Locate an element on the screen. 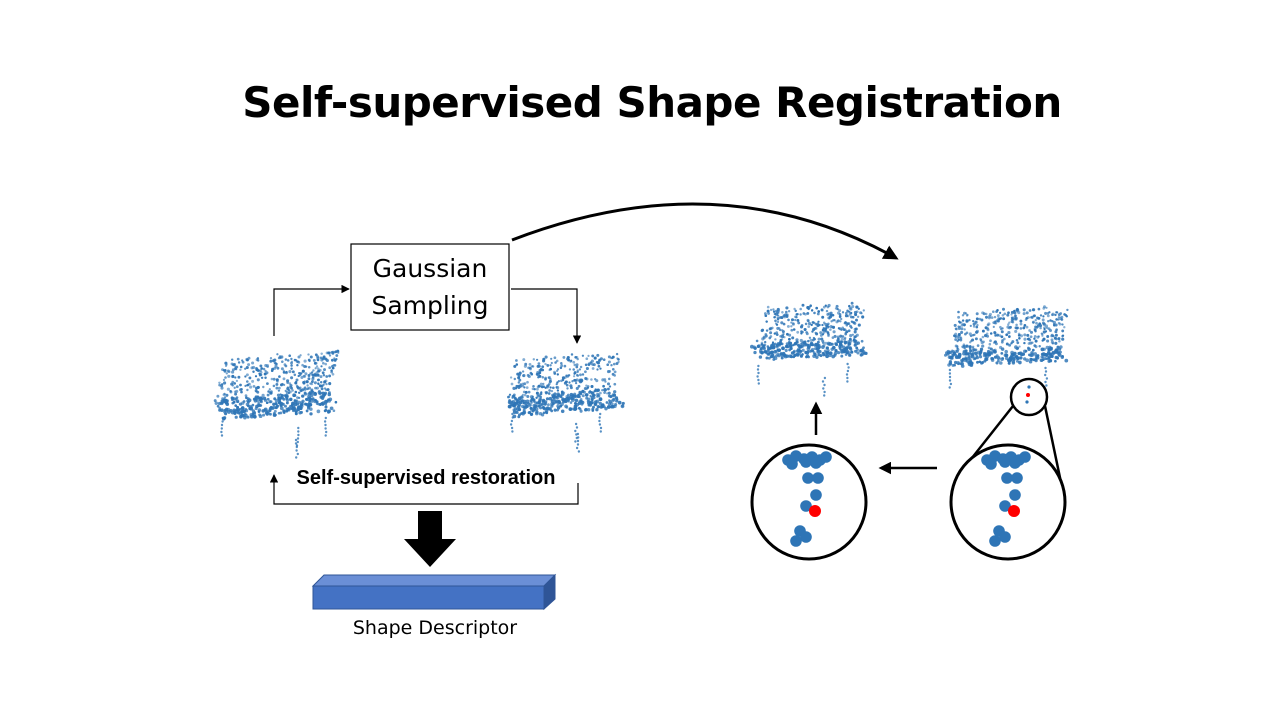  restoration-label: Self-supervised restoration is located at coordinates (426, 478).